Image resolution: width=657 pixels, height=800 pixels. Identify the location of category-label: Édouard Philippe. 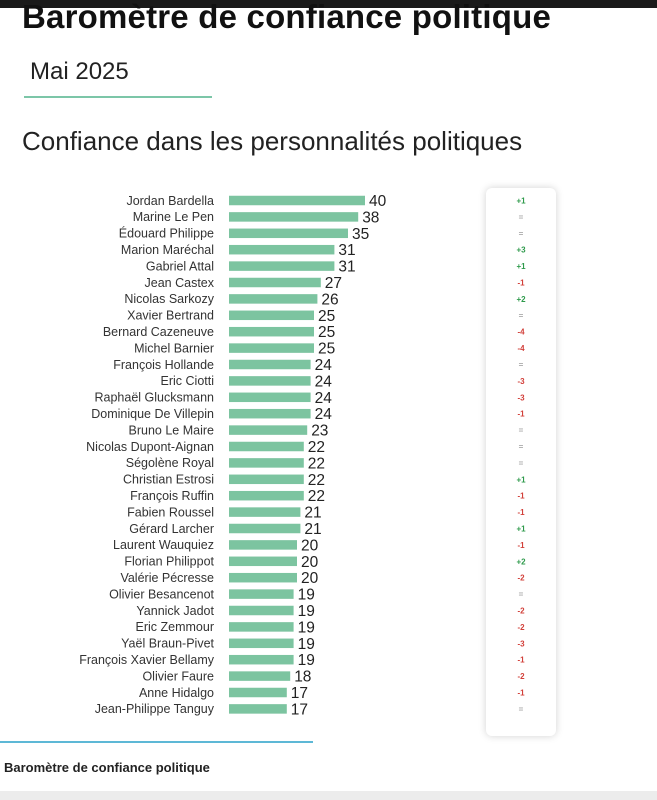
(166, 233).